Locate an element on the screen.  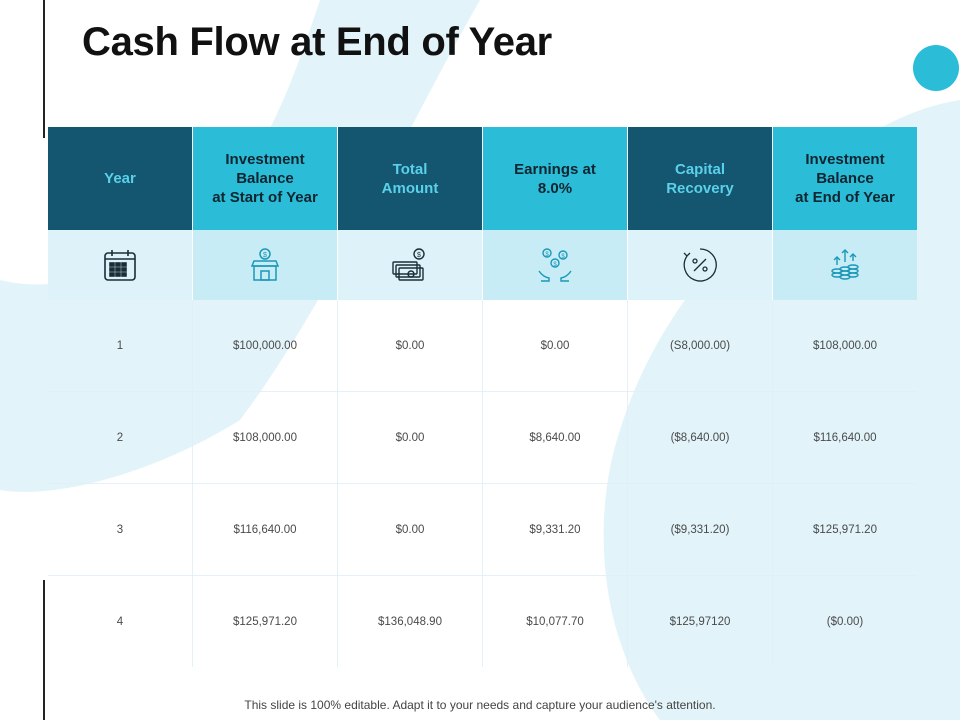
left-accent-rule-top is located at coordinates (44, 69).